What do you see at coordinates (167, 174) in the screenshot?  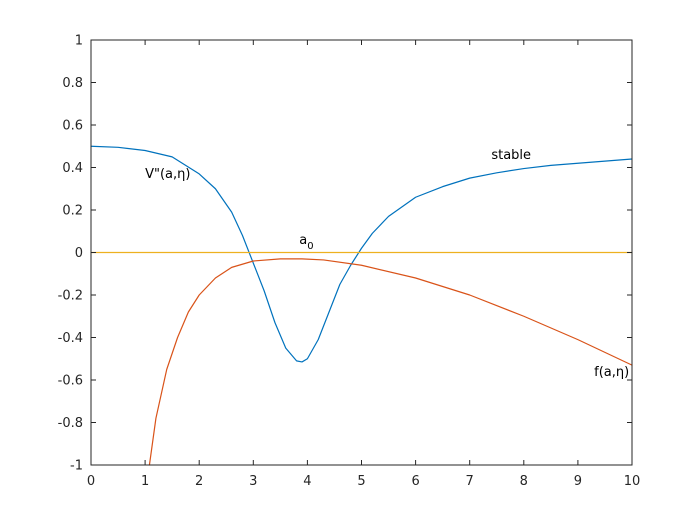 I see `annotation-label: V"(a,η)` at bounding box center [167, 174].